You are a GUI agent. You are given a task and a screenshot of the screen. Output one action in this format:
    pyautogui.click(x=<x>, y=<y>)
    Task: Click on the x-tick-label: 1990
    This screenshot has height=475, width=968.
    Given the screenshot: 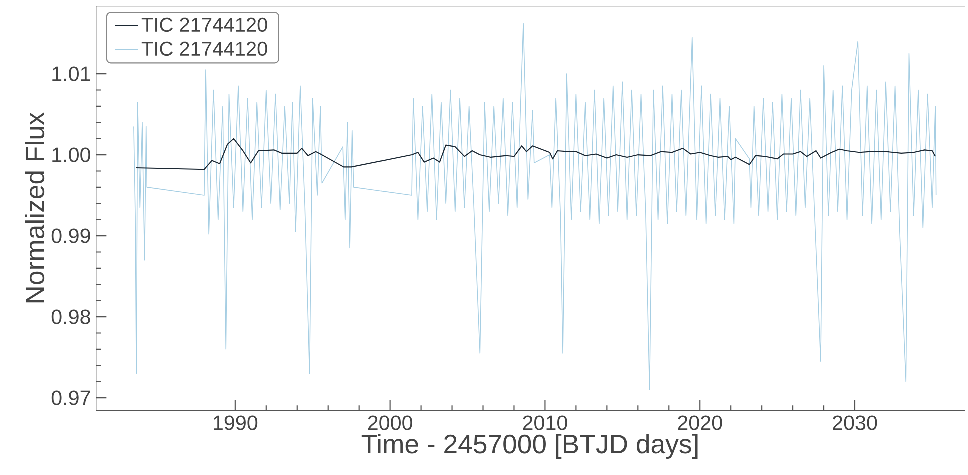 What is the action you would take?
    pyautogui.click(x=236, y=423)
    